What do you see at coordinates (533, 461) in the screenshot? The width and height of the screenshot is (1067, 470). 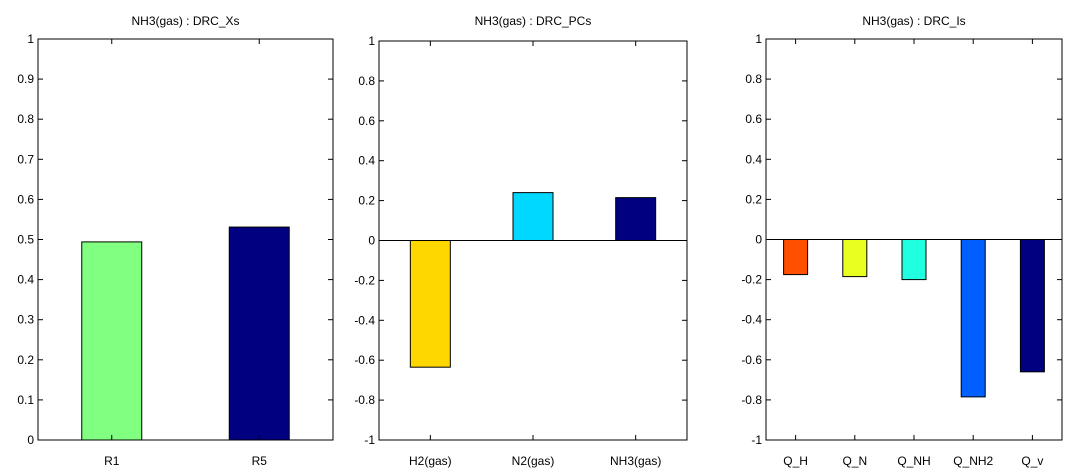 I see `x-category-label: N2(gas)` at bounding box center [533, 461].